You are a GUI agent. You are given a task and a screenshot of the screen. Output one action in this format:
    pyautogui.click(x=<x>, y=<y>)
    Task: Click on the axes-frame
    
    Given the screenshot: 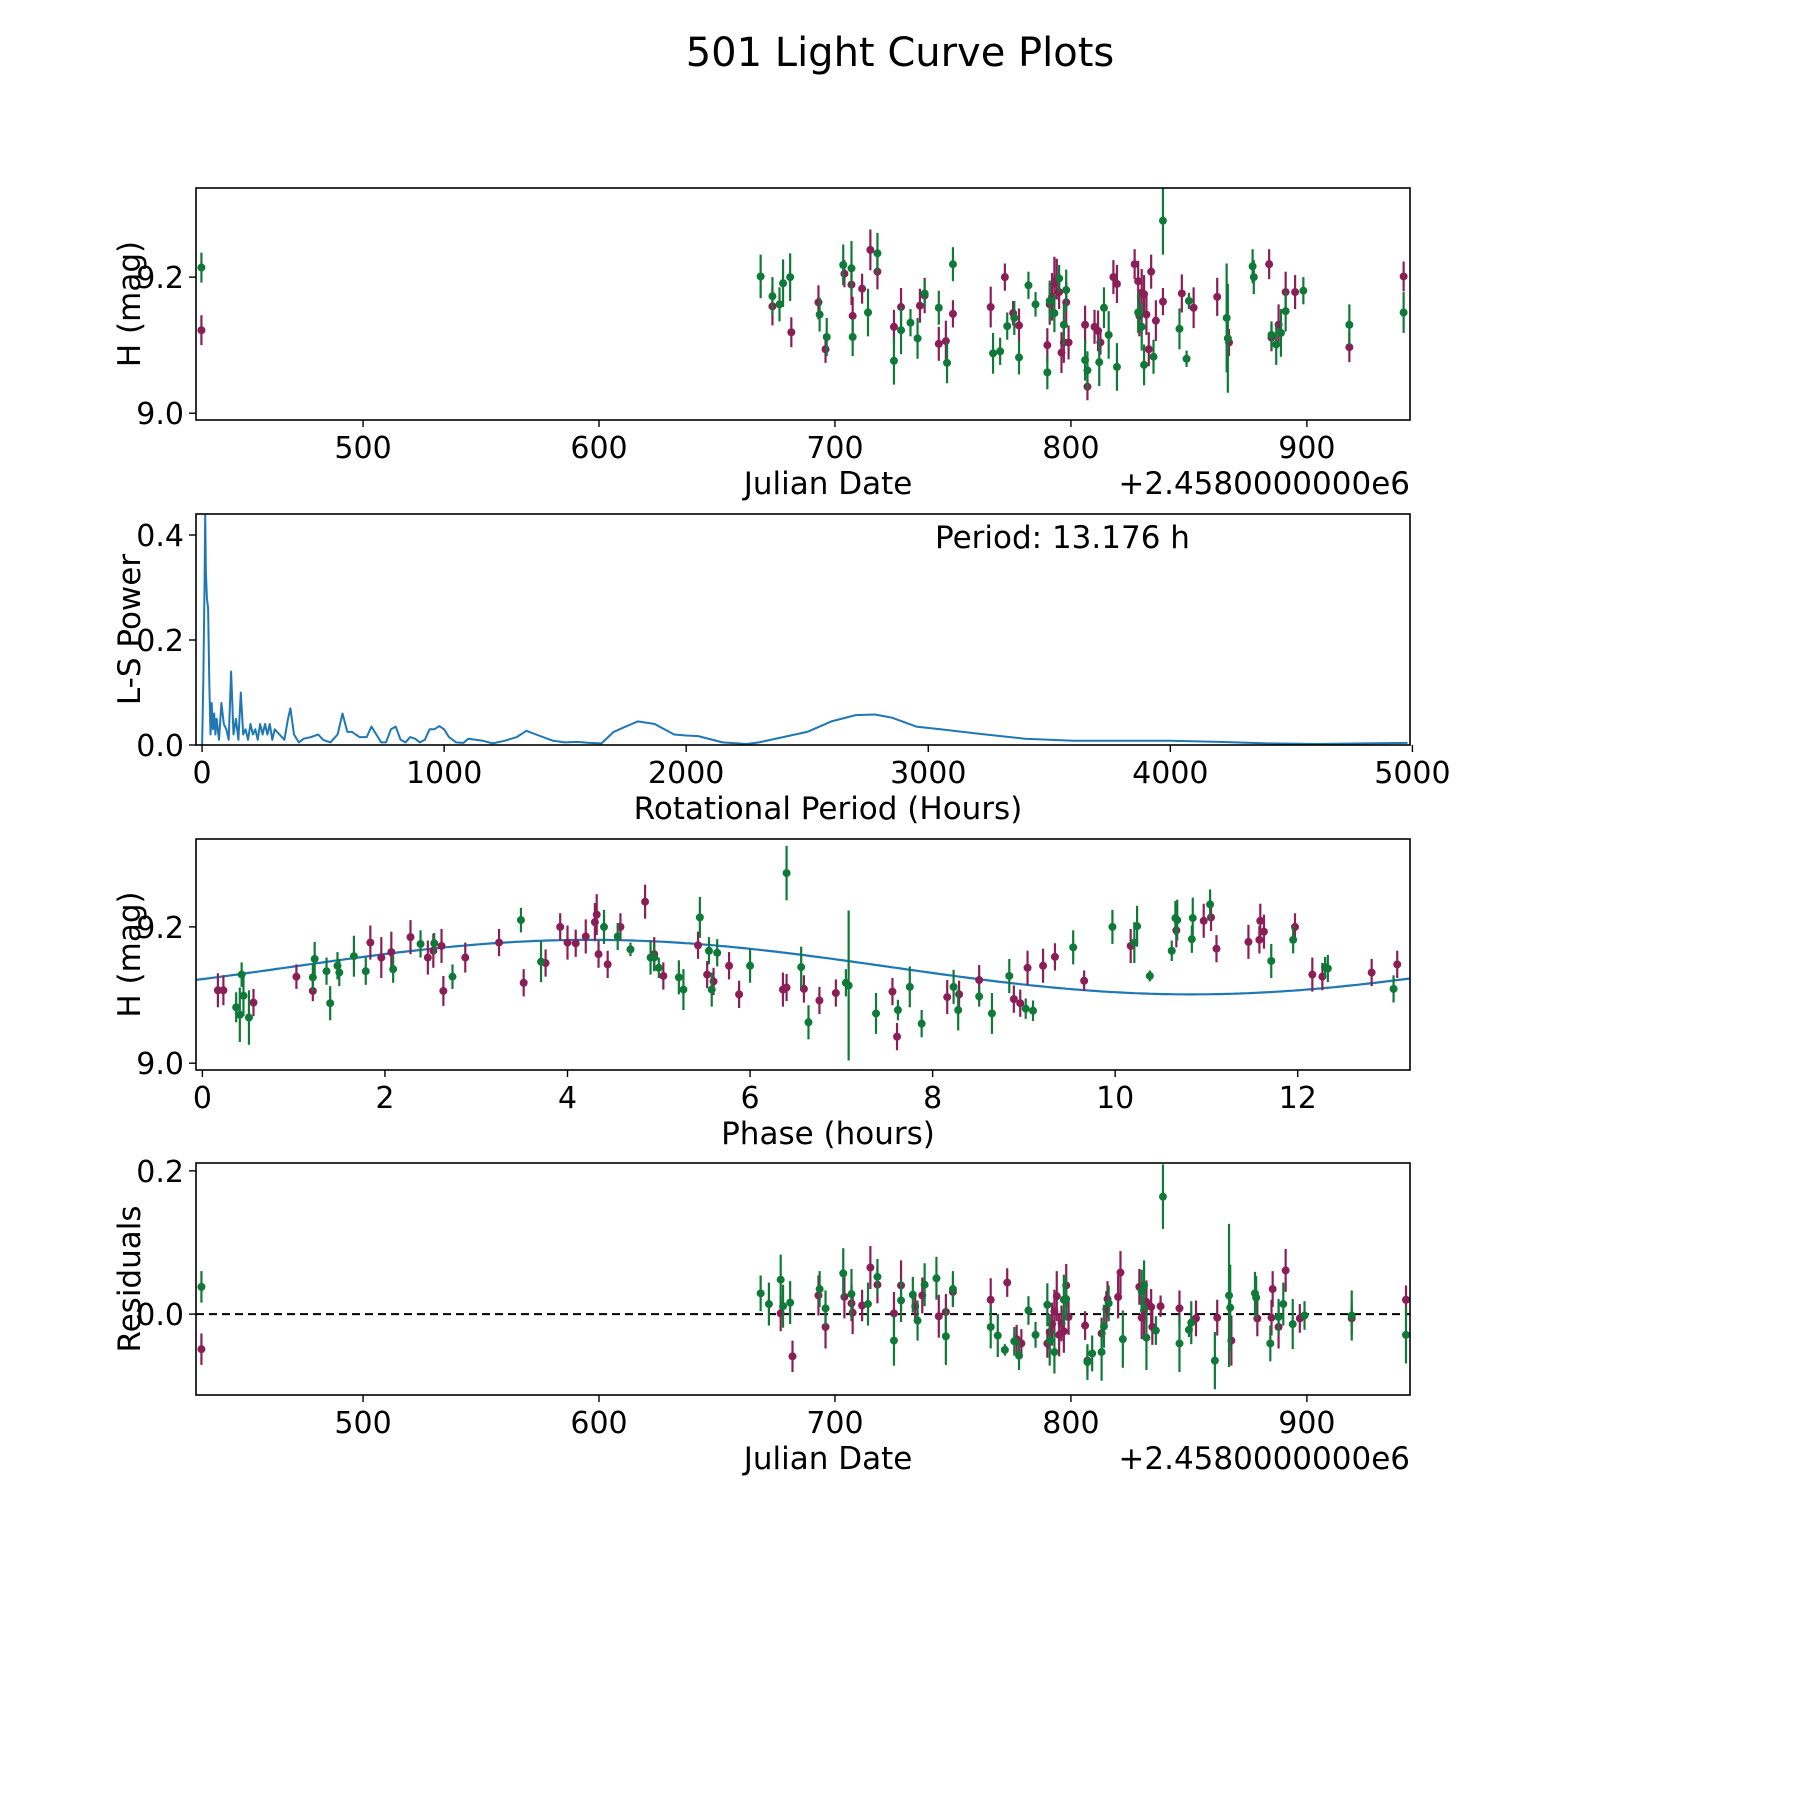 What is the action you would take?
    pyautogui.click(x=803, y=1279)
    